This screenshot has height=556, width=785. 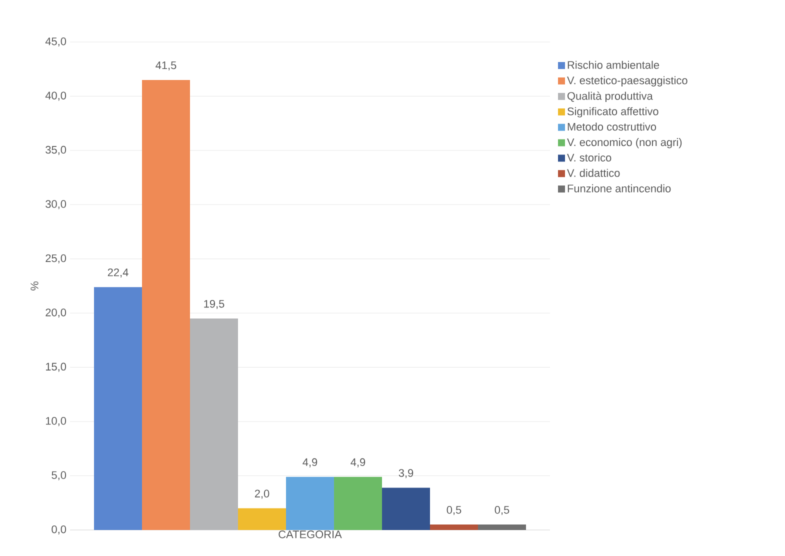 What do you see at coordinates (56, 150) in the screenshot?
I see `y-tick-label: 35,0` at bounding box center [56, 150].